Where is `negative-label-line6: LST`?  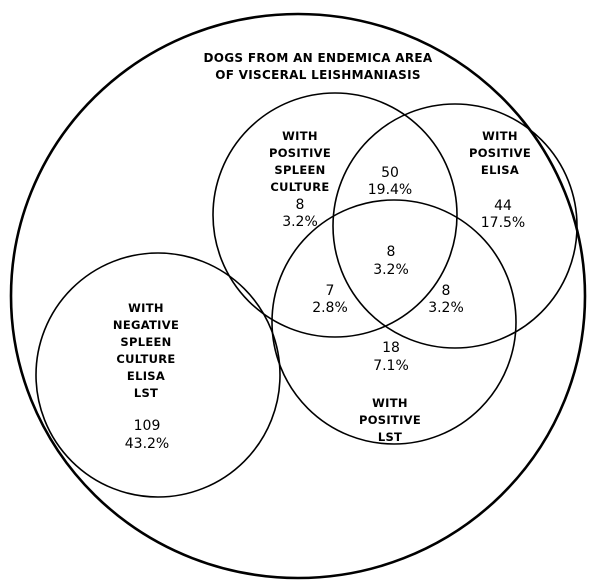
negative-label-line6: LST is located at coordinates (146, 393).